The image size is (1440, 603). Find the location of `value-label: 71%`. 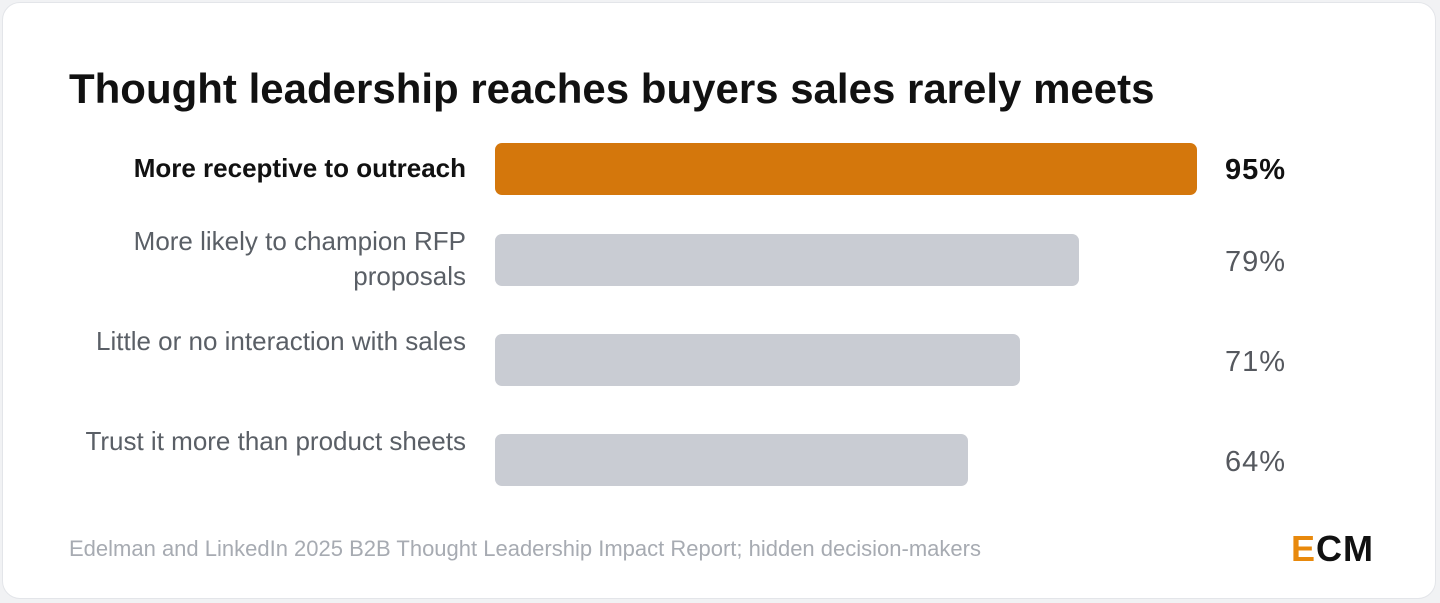

value-label: 71% is located at coordinates (1256, 362).